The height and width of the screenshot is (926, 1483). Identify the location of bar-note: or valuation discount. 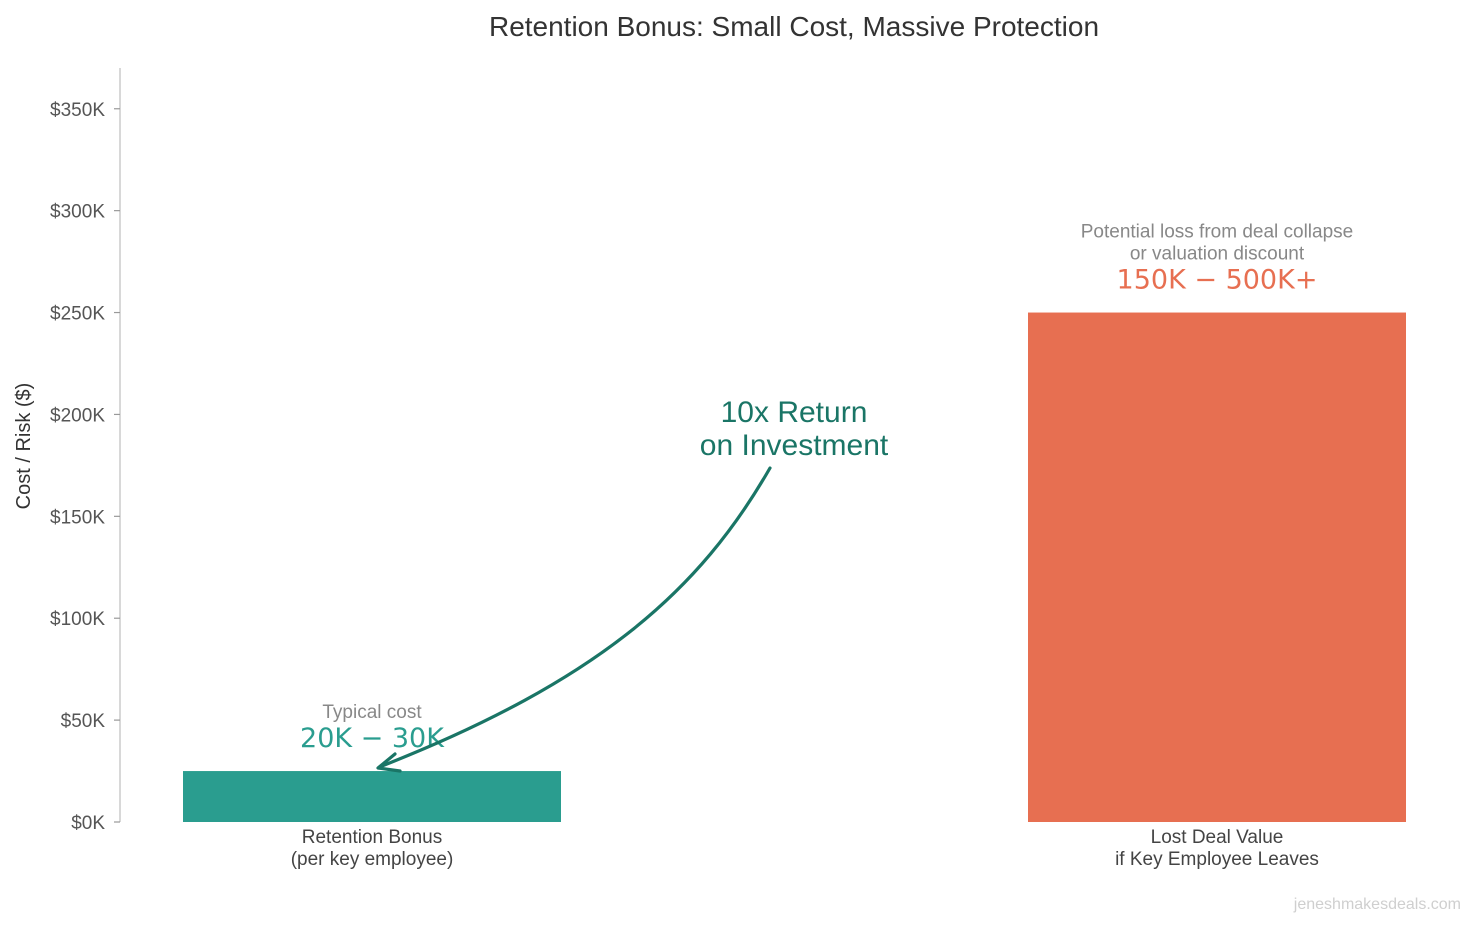
(1217, 254).